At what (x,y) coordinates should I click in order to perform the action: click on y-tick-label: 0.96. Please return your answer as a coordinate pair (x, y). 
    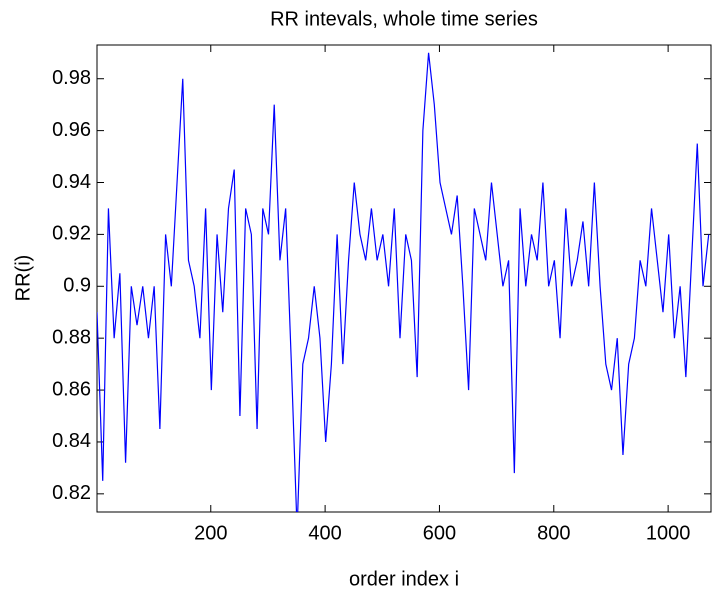
    Looking at the image, I should click on (71, 130).